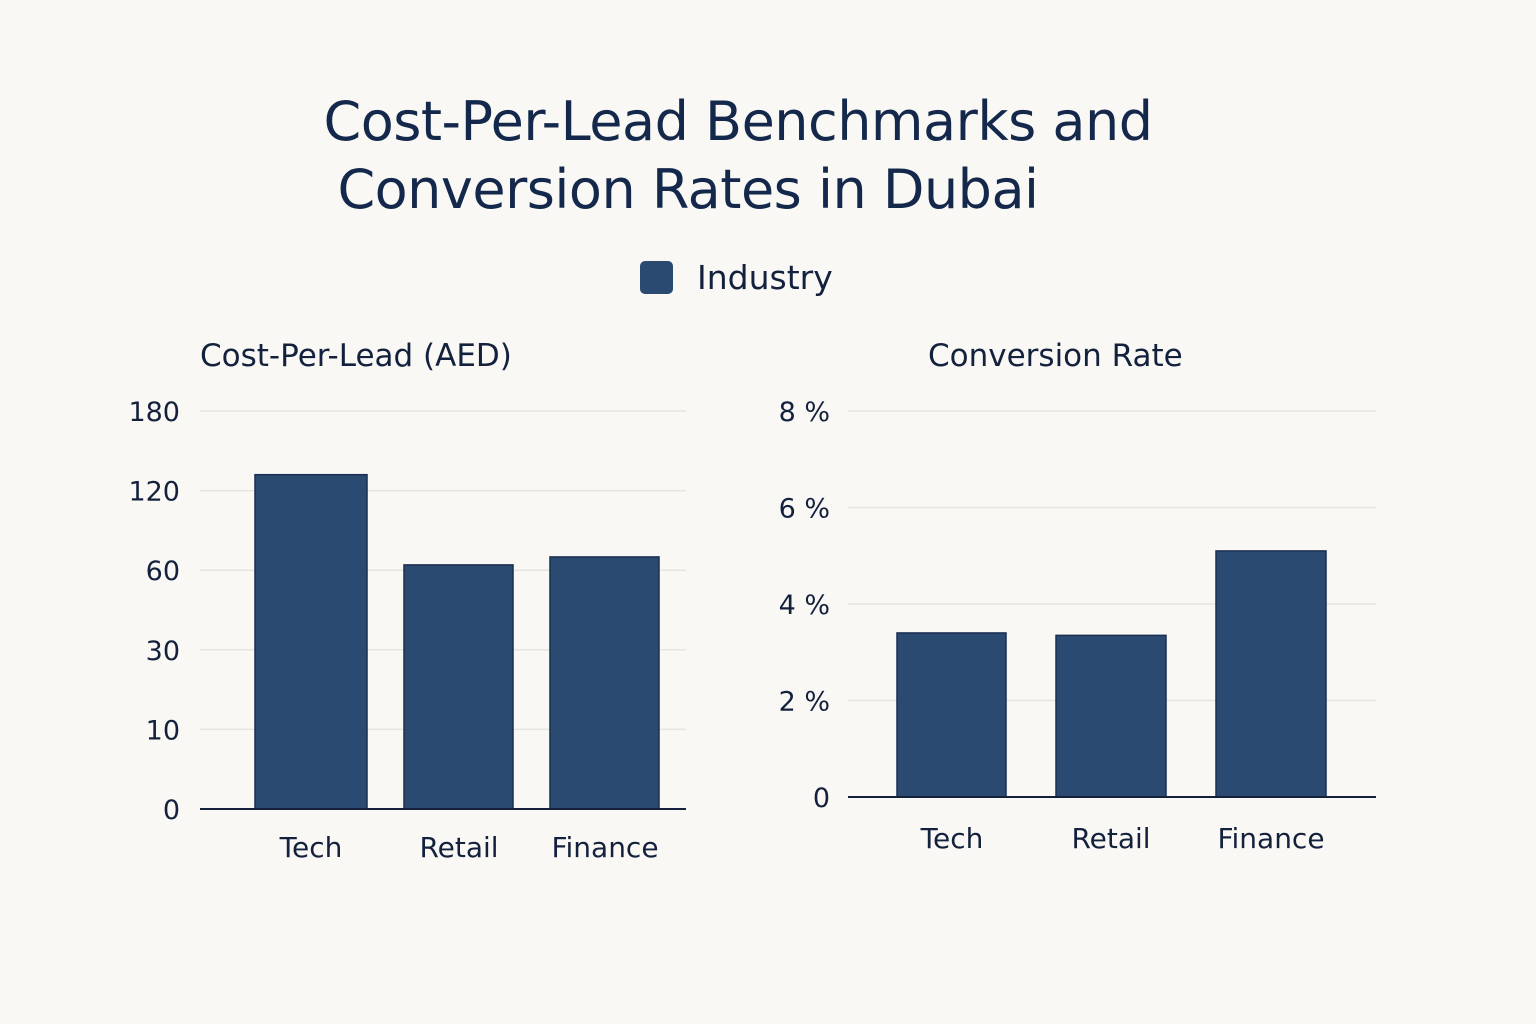 The width and height of the screenshot is (1536, 1024). Describe the element at coordinates (656, 277) in the screenshot. I see `legend-swatch-industry` at that location.